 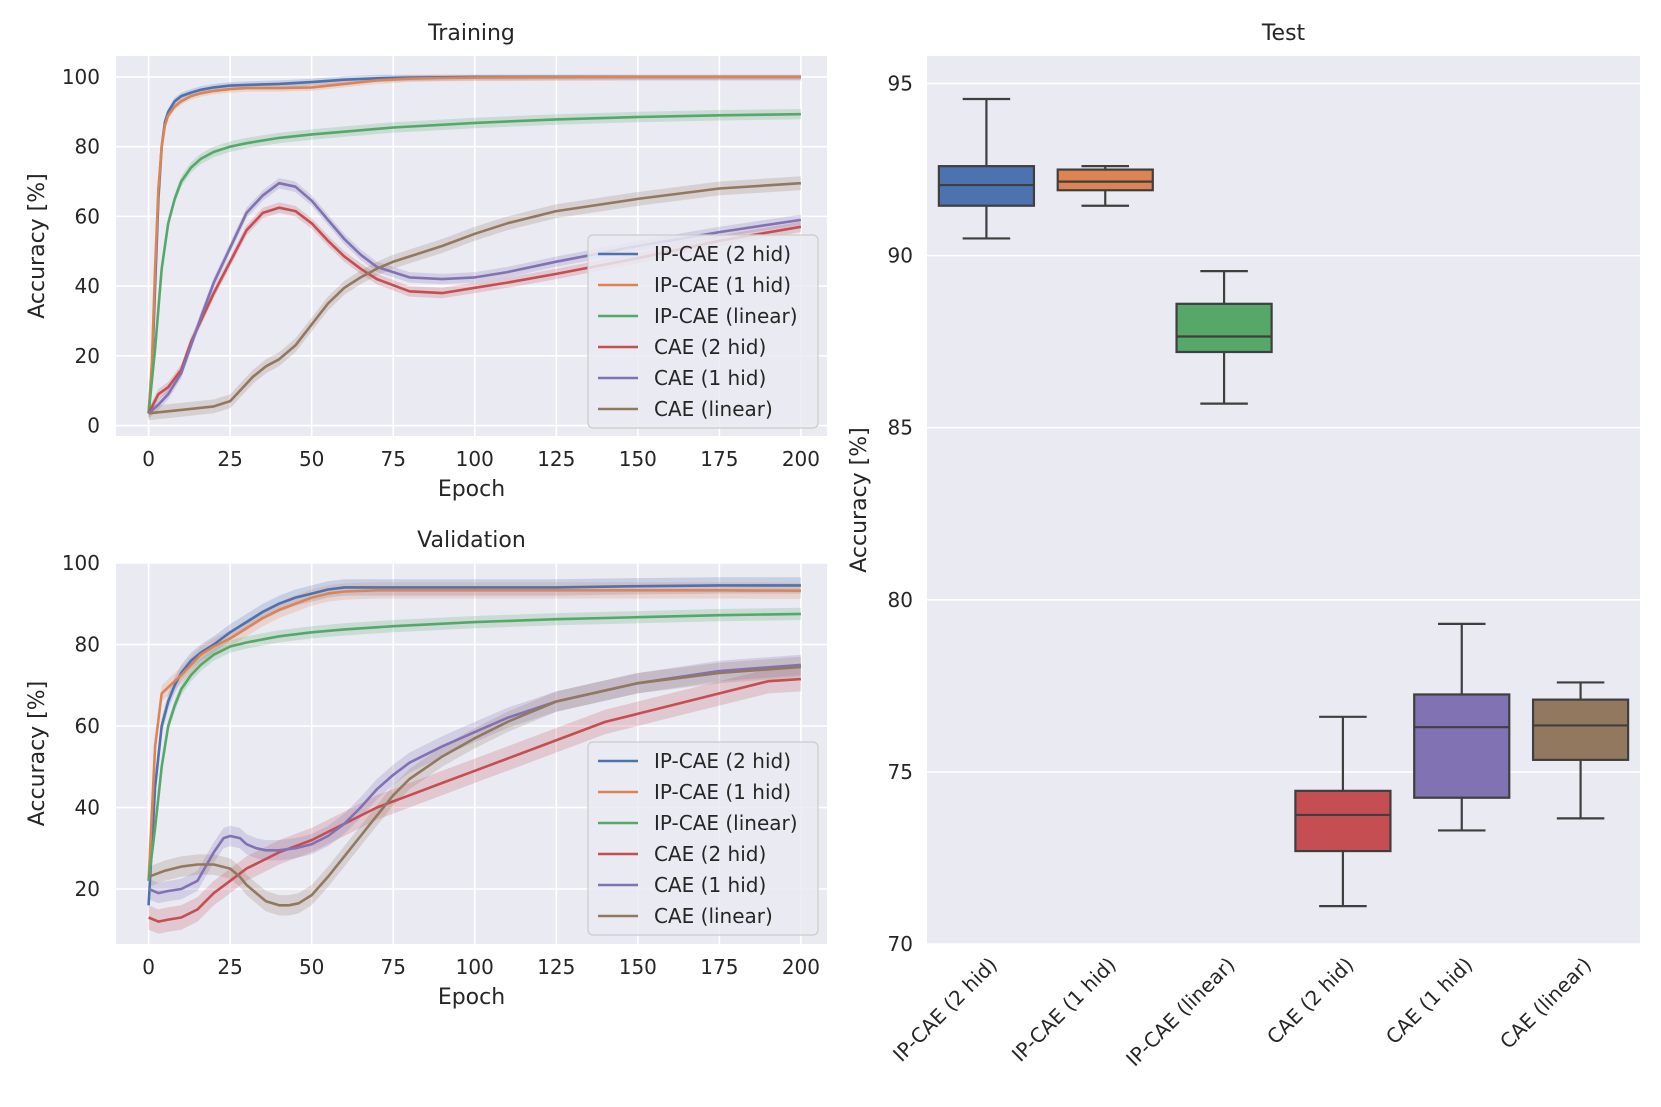 What do you see at coordinates (471, 33) in the screenshot?
I see `training-title: Training` at bounding box center [471, 33].